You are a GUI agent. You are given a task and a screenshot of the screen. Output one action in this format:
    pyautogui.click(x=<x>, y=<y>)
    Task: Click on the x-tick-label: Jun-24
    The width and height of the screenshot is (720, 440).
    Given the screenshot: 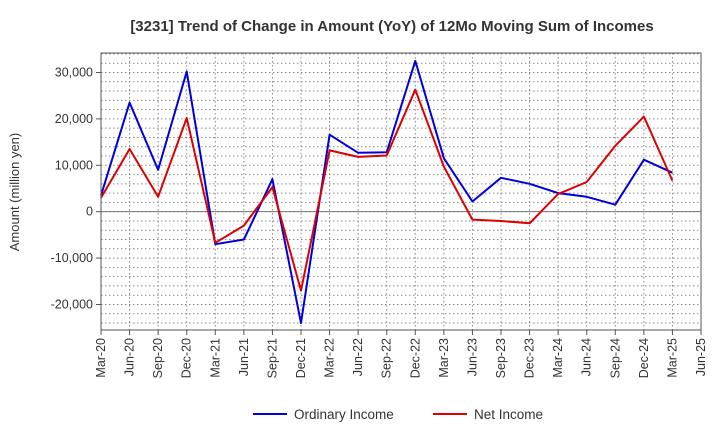 What is the action you would take?
    pyautogui.click(x=587, y=357)
    